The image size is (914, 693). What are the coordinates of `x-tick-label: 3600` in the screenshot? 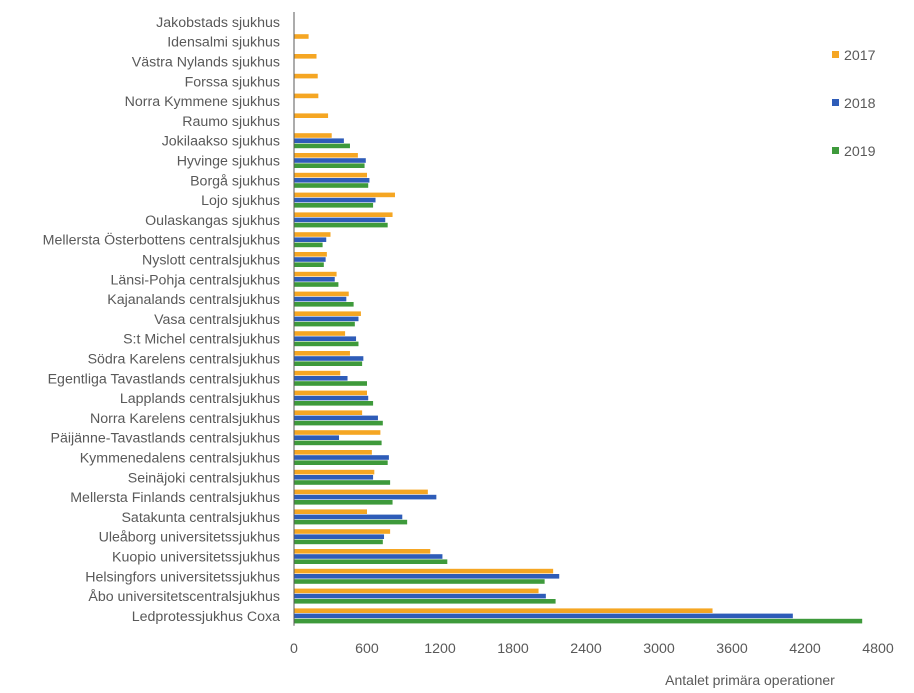 It's located at (732, 649).